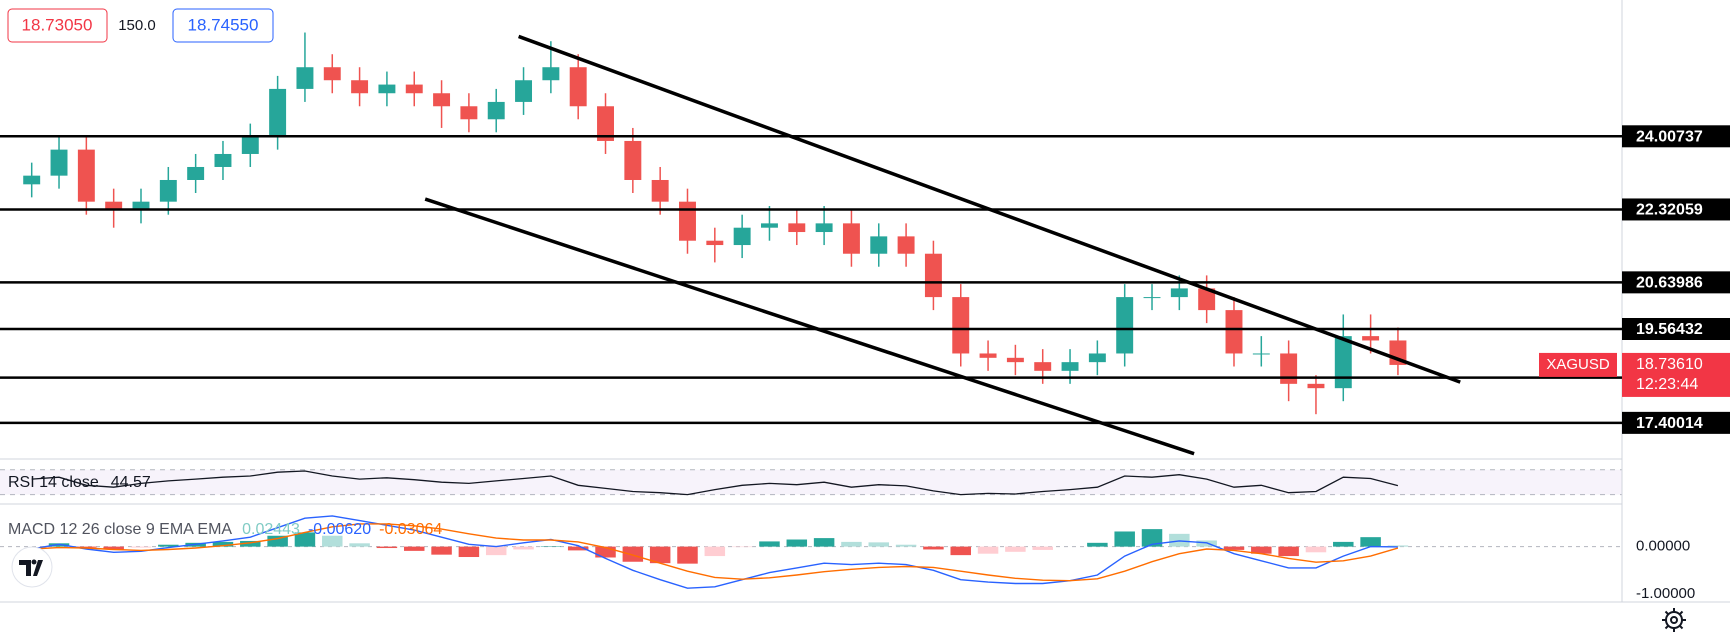 The height and width of the screenshot is (639, 1730). I want to click on sell-button, so click(57, 25).